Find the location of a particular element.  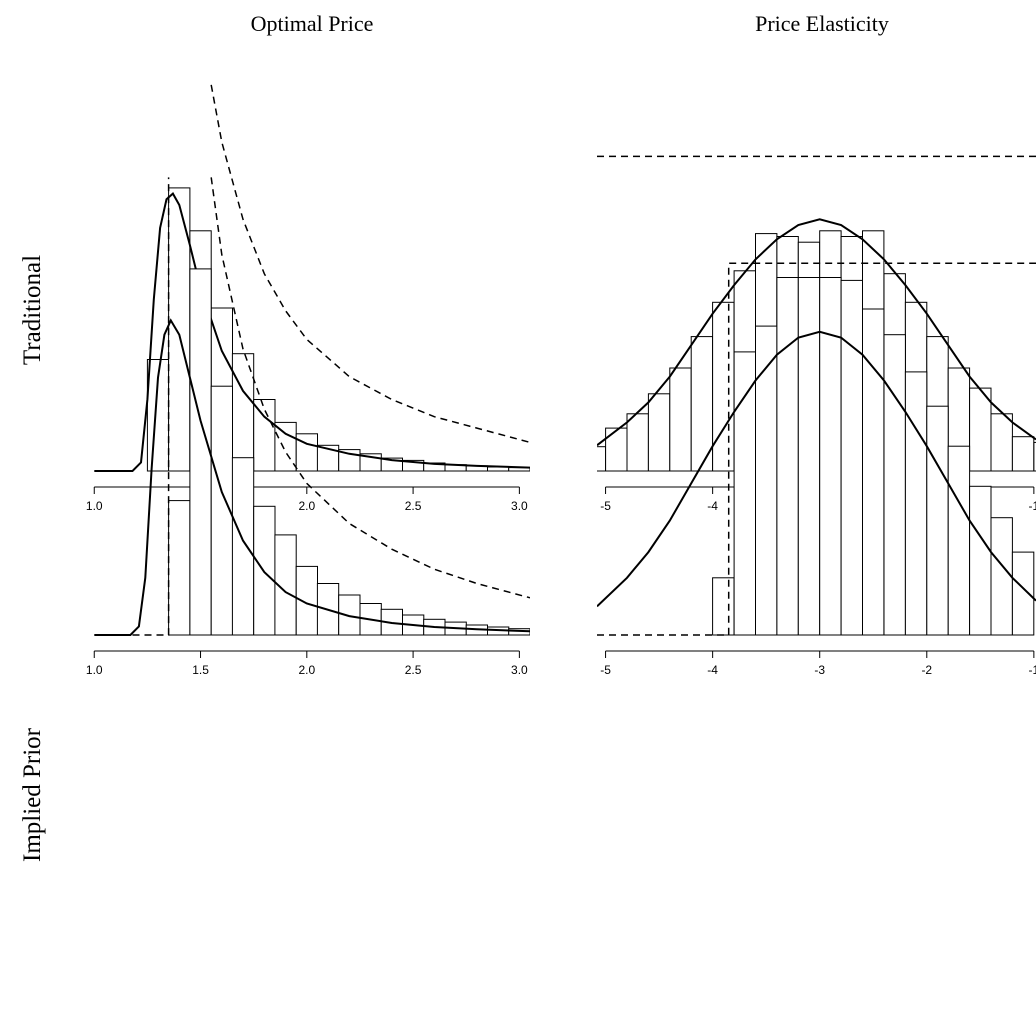

column-title-price-elasticity: Price Elasticity is located at coordinates (822, 23).